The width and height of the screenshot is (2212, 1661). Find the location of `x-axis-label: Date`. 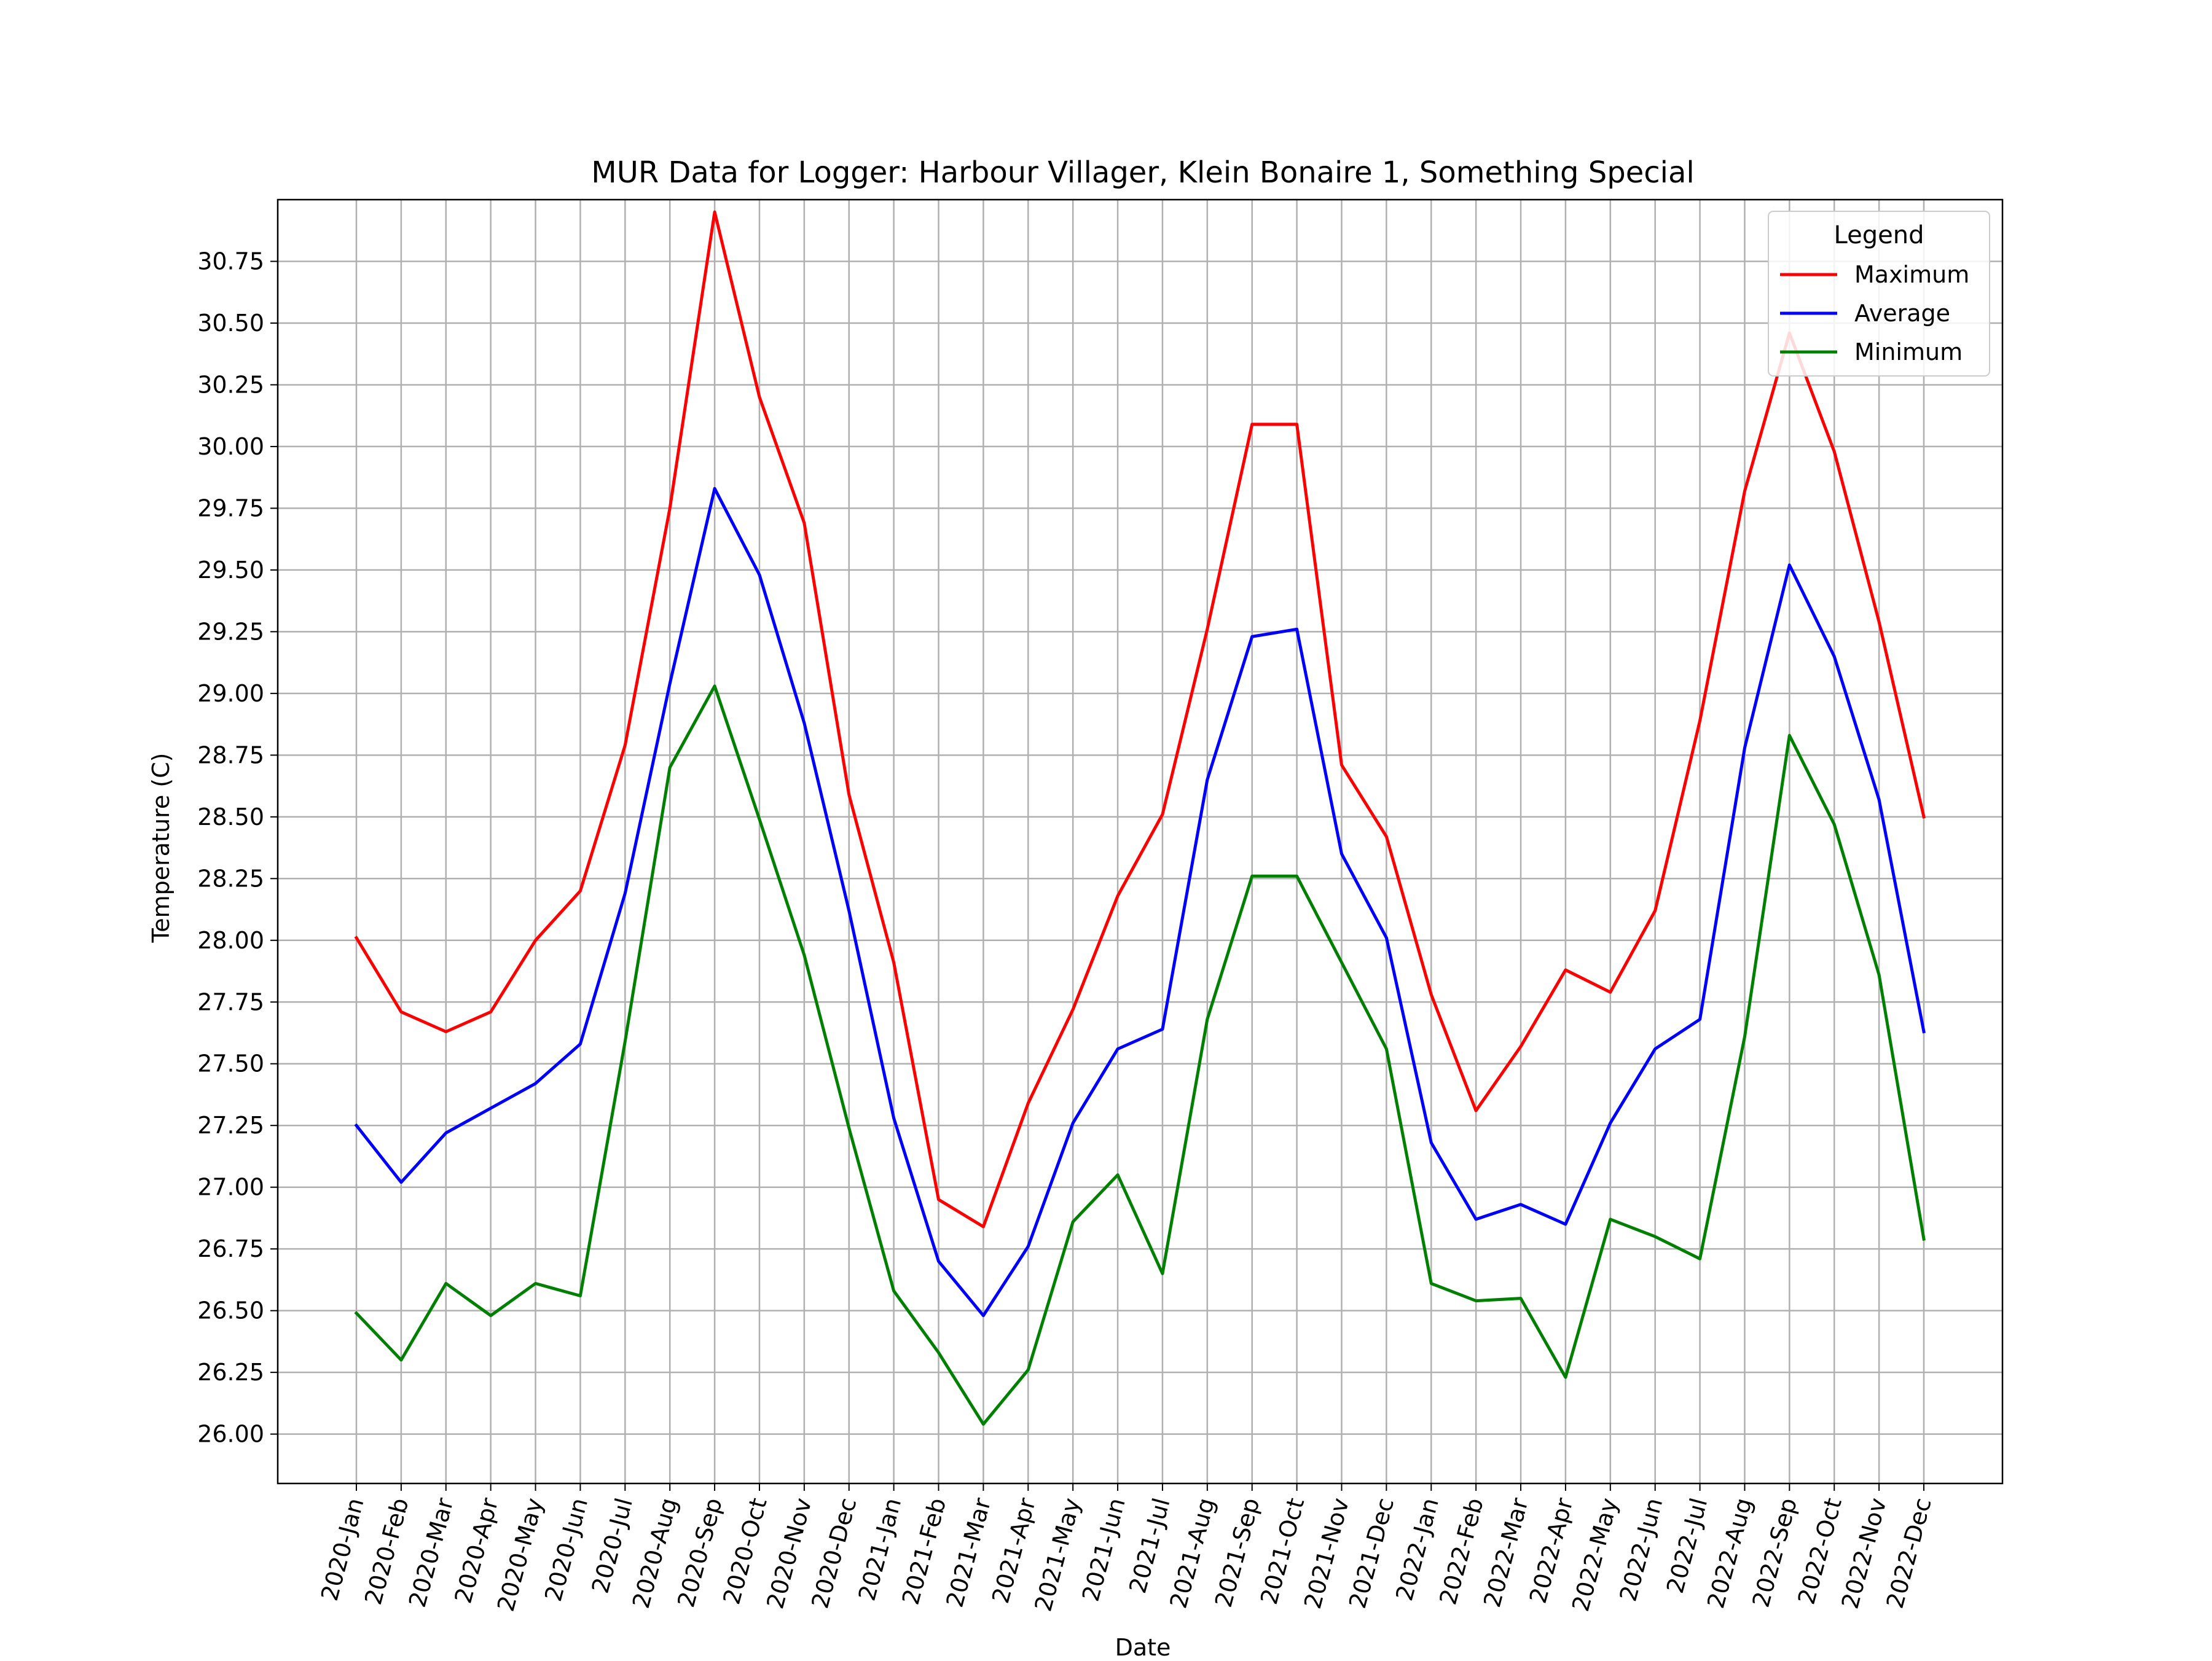

x-axis-label: Date is located at coordinates (1143, 1646).